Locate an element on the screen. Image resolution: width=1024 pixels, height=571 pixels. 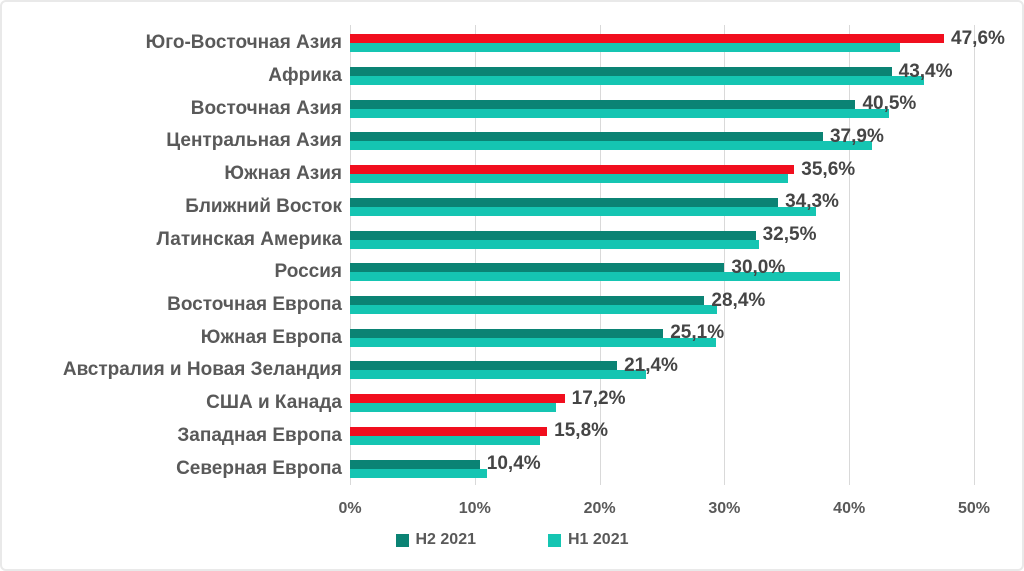
value-label: 32,5% is located at coordinates (789, 235).